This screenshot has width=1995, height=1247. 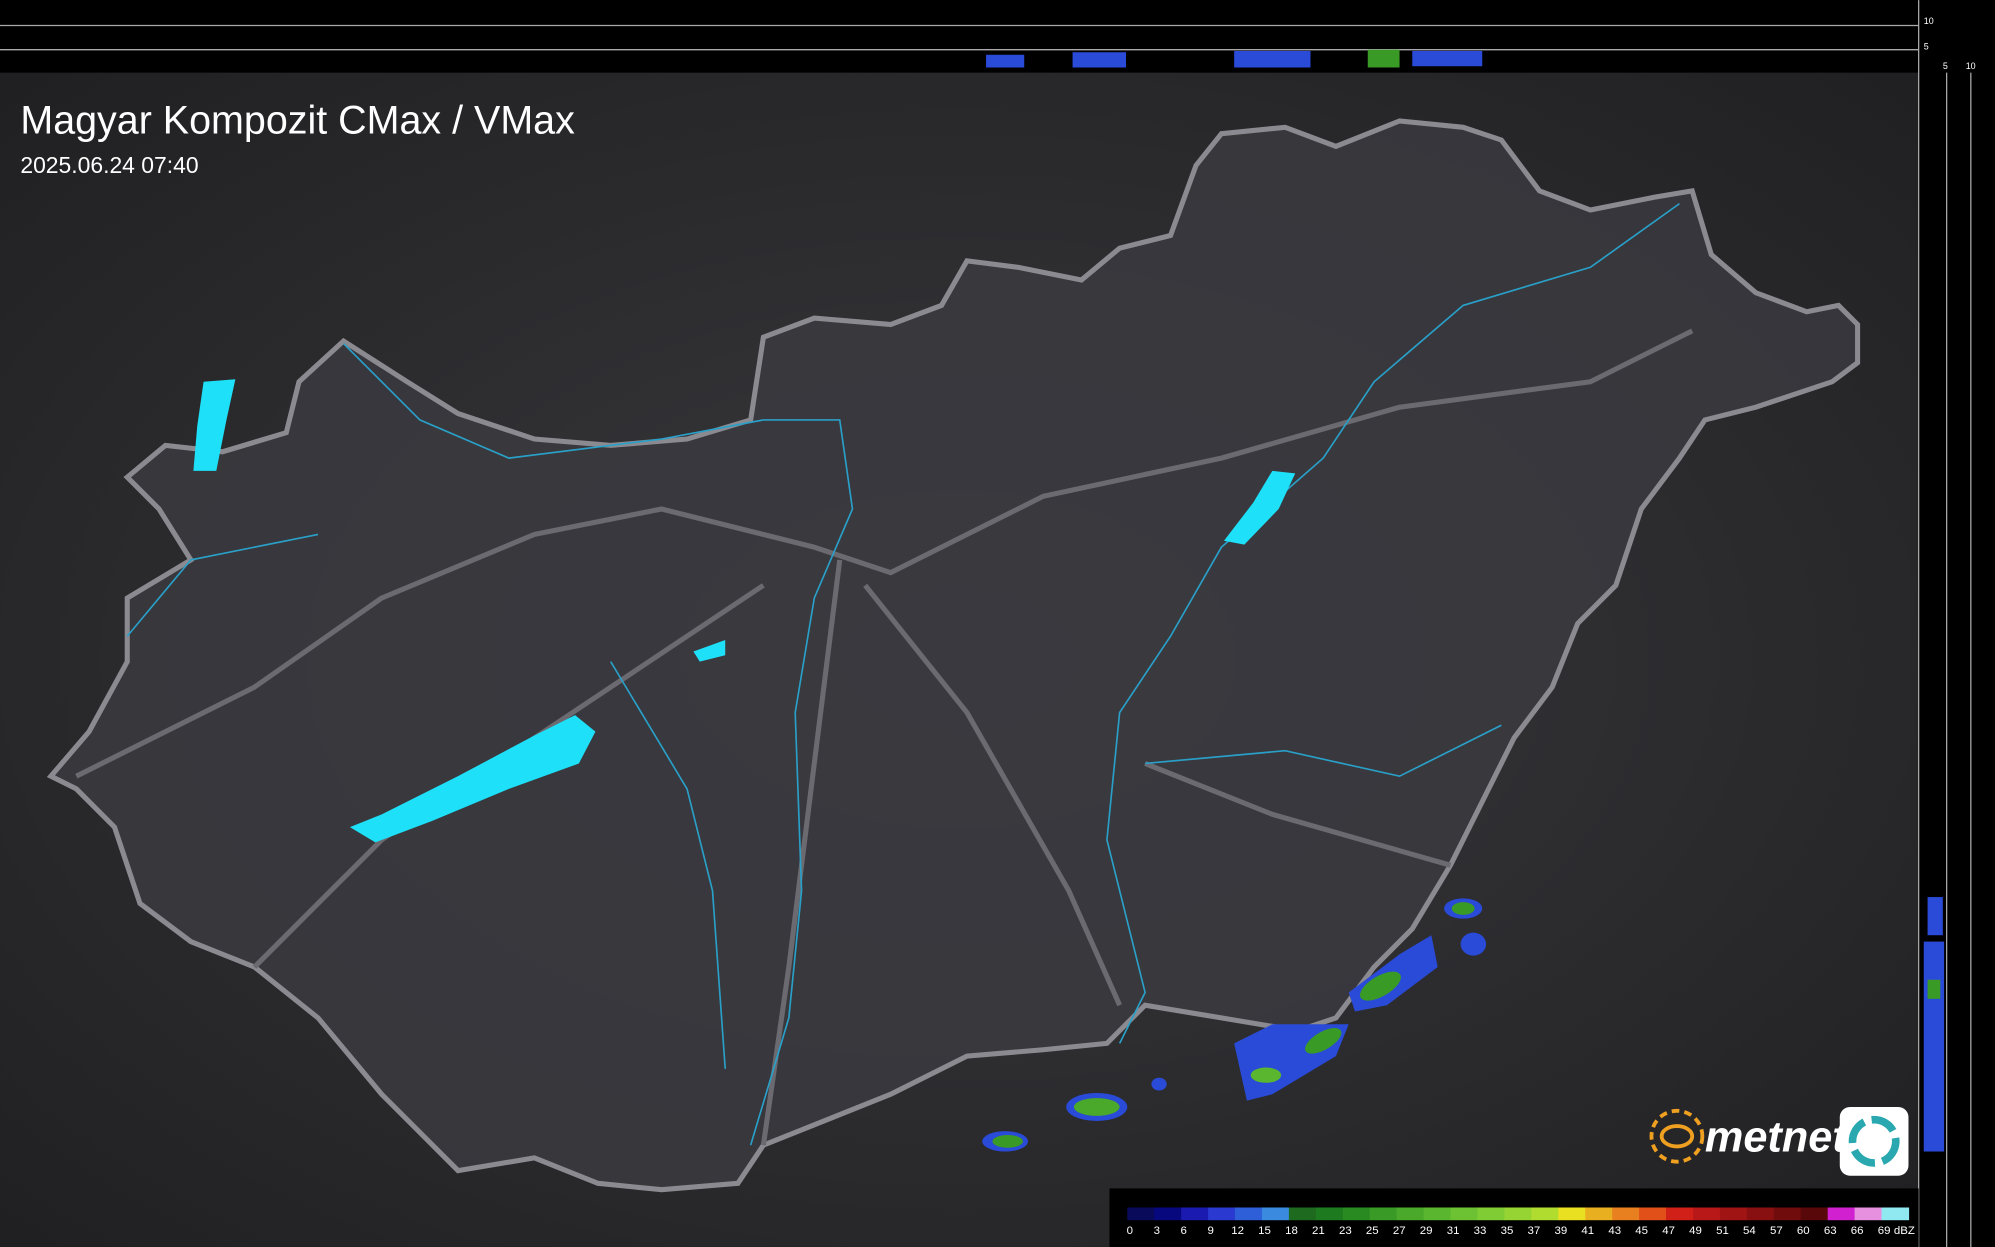 What do you see at coordinates (109, 165) in the screenshot?
I see `timestamp: 2025.06.24 07:40` at bounding box center [109, 165].